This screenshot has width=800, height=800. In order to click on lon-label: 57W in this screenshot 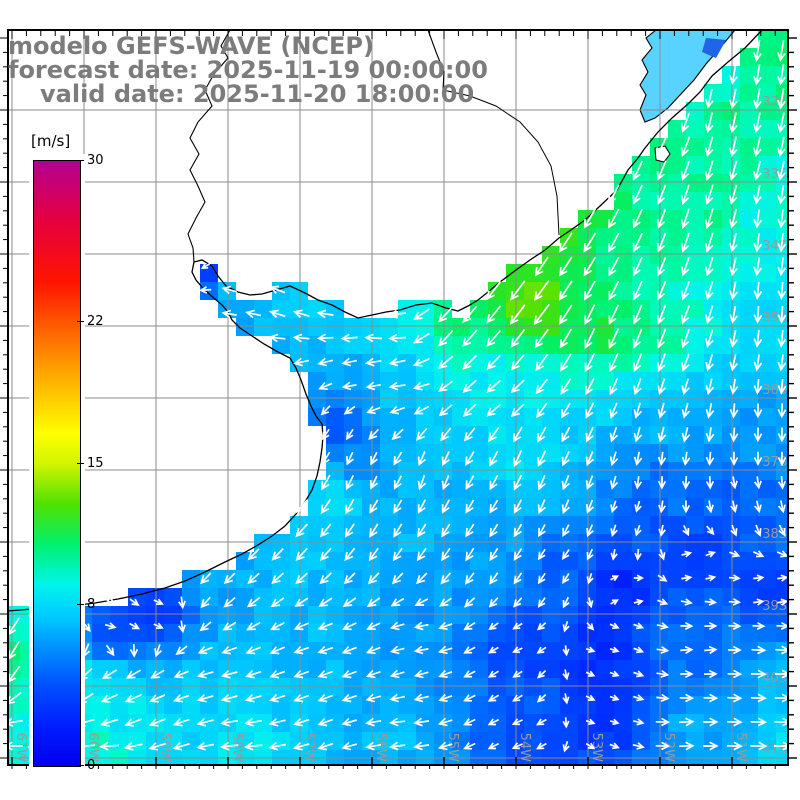, I will do `click(308, 748)`.